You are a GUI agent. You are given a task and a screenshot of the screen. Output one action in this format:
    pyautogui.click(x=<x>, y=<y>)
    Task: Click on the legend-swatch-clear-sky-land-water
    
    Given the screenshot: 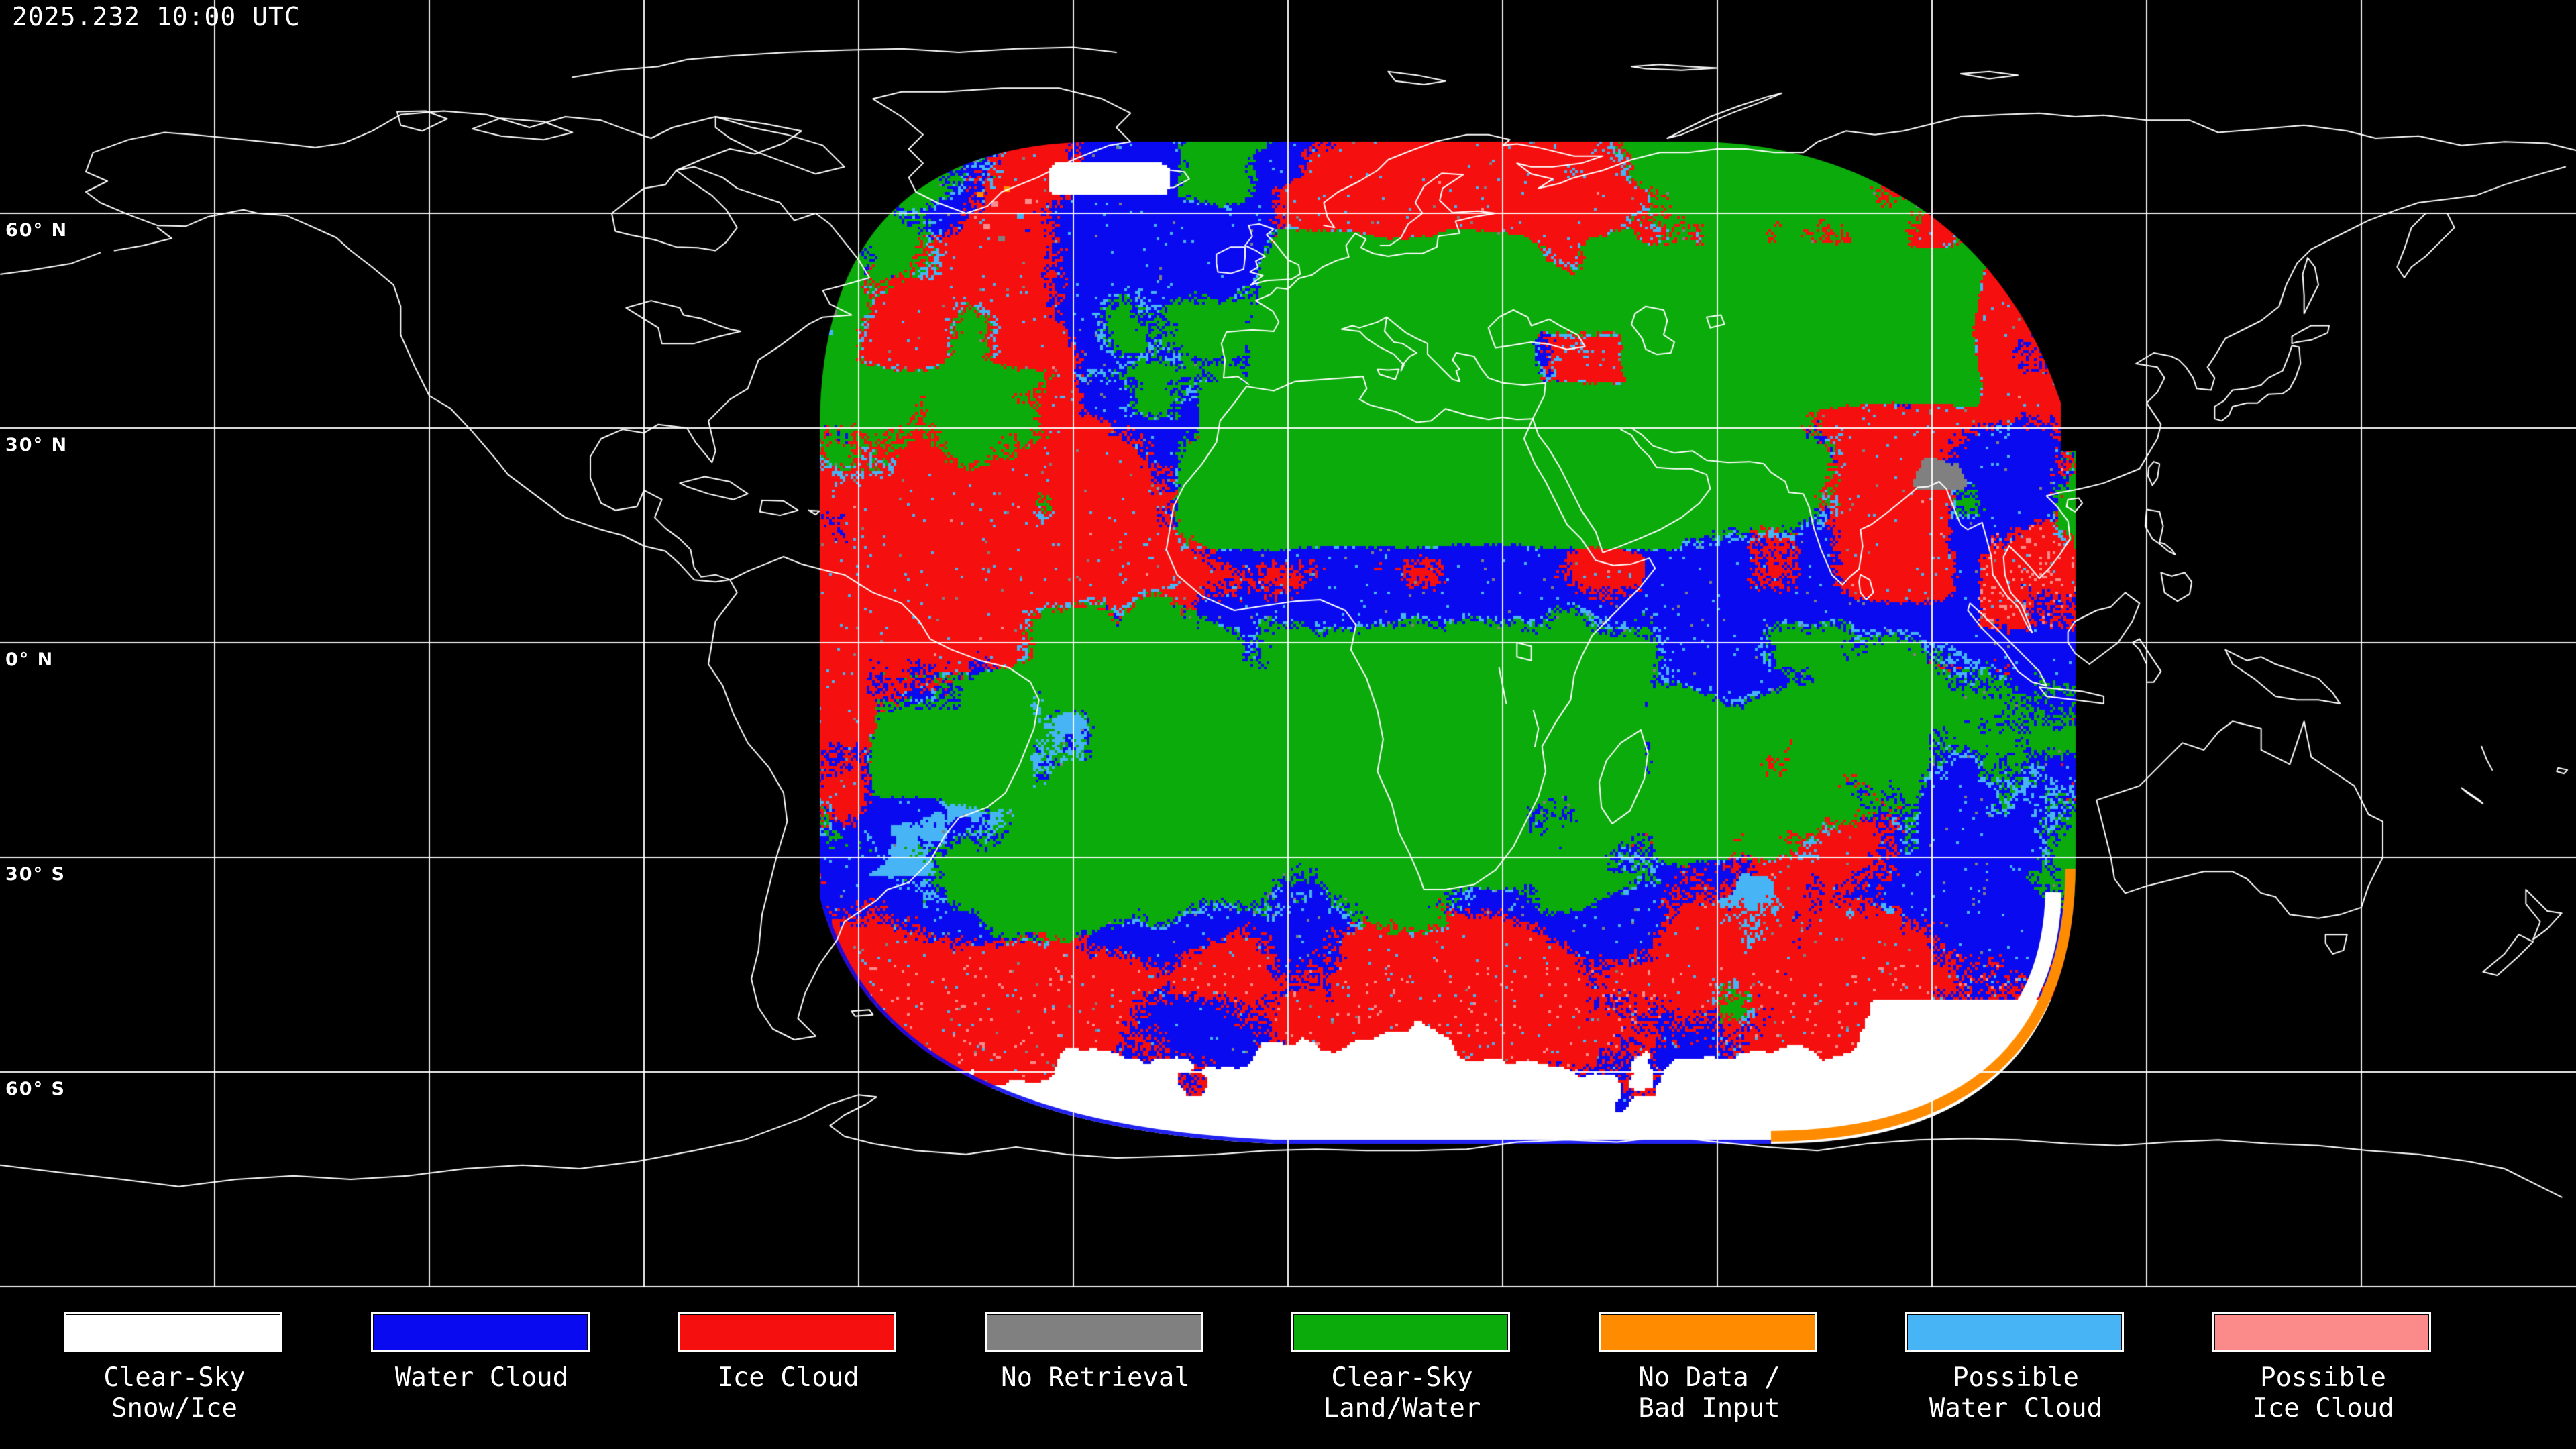 What is the action you would take?
    pyautogui.click(x=1400, y=1332)
    